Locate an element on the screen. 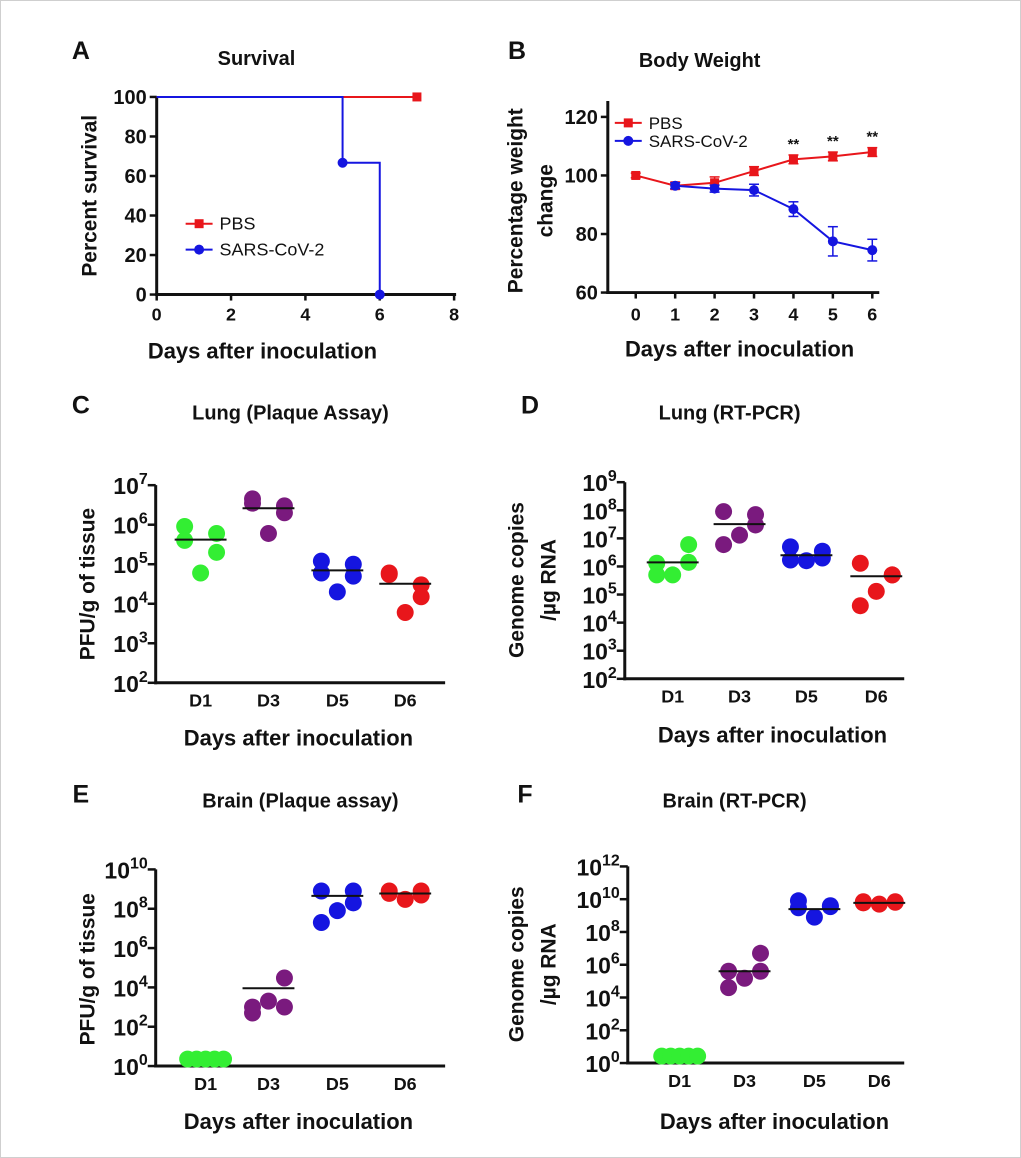 This screenshot has height=1158, width=1021. y-axis-label: Genome copies is located at coordinates (517, 580).